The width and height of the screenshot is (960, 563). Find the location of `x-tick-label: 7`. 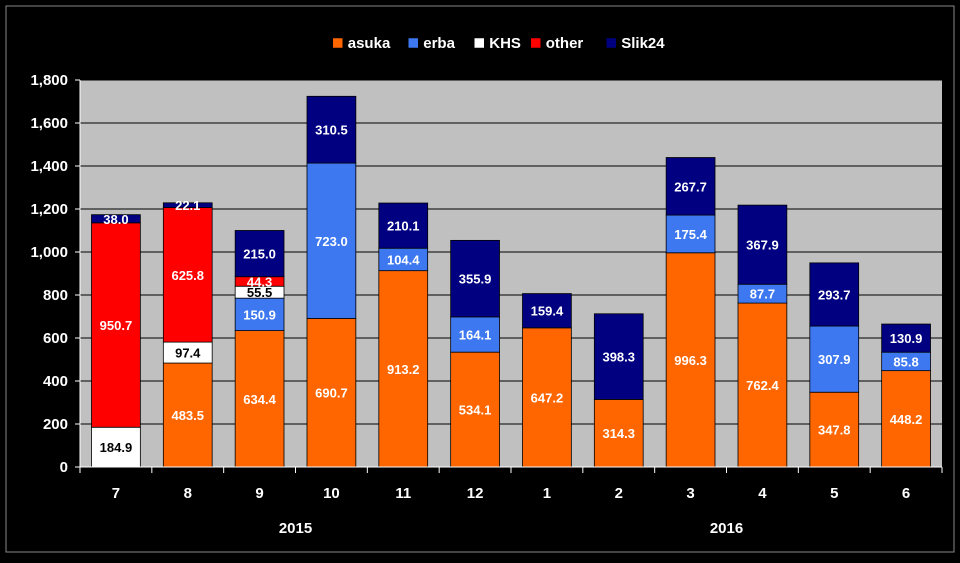

x-tick-label: 7 is located at coordinates (116, 493).